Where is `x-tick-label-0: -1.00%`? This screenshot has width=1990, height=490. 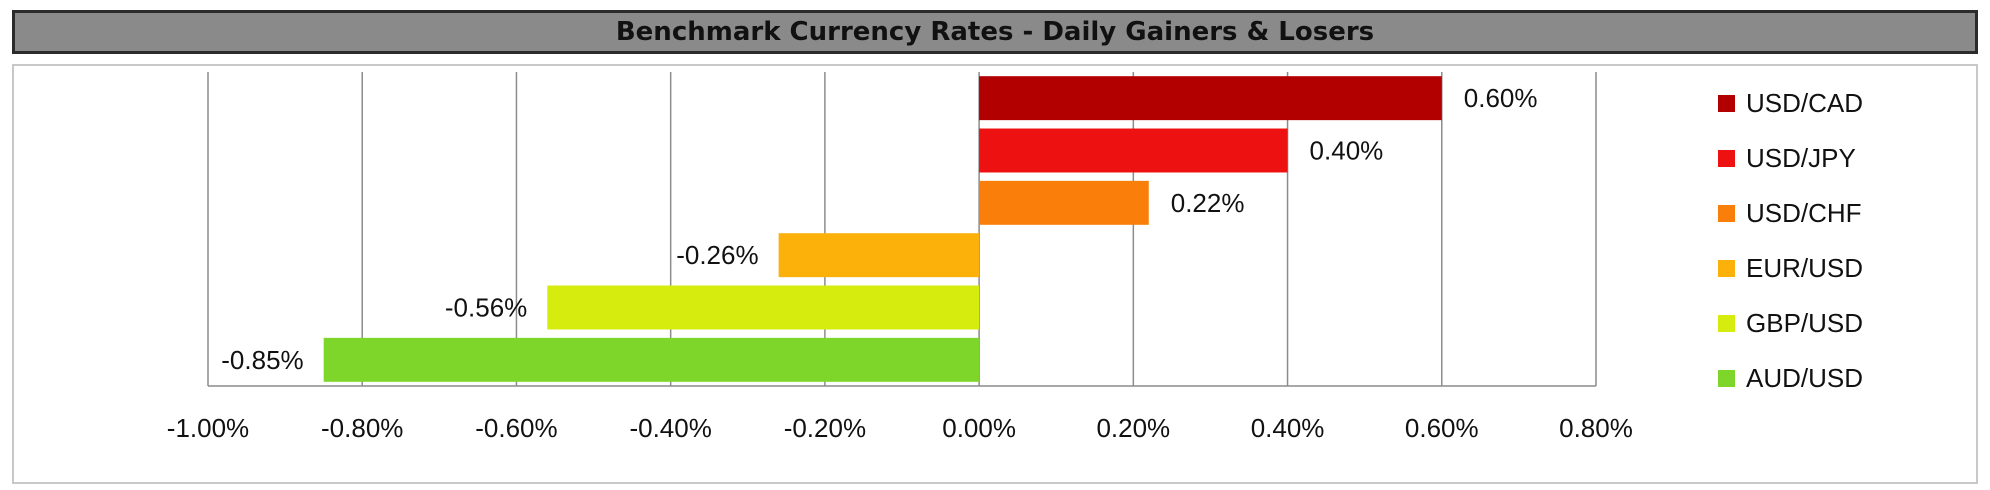
x-tick-label-0: -1.00% is located at coordinates (208, 428).